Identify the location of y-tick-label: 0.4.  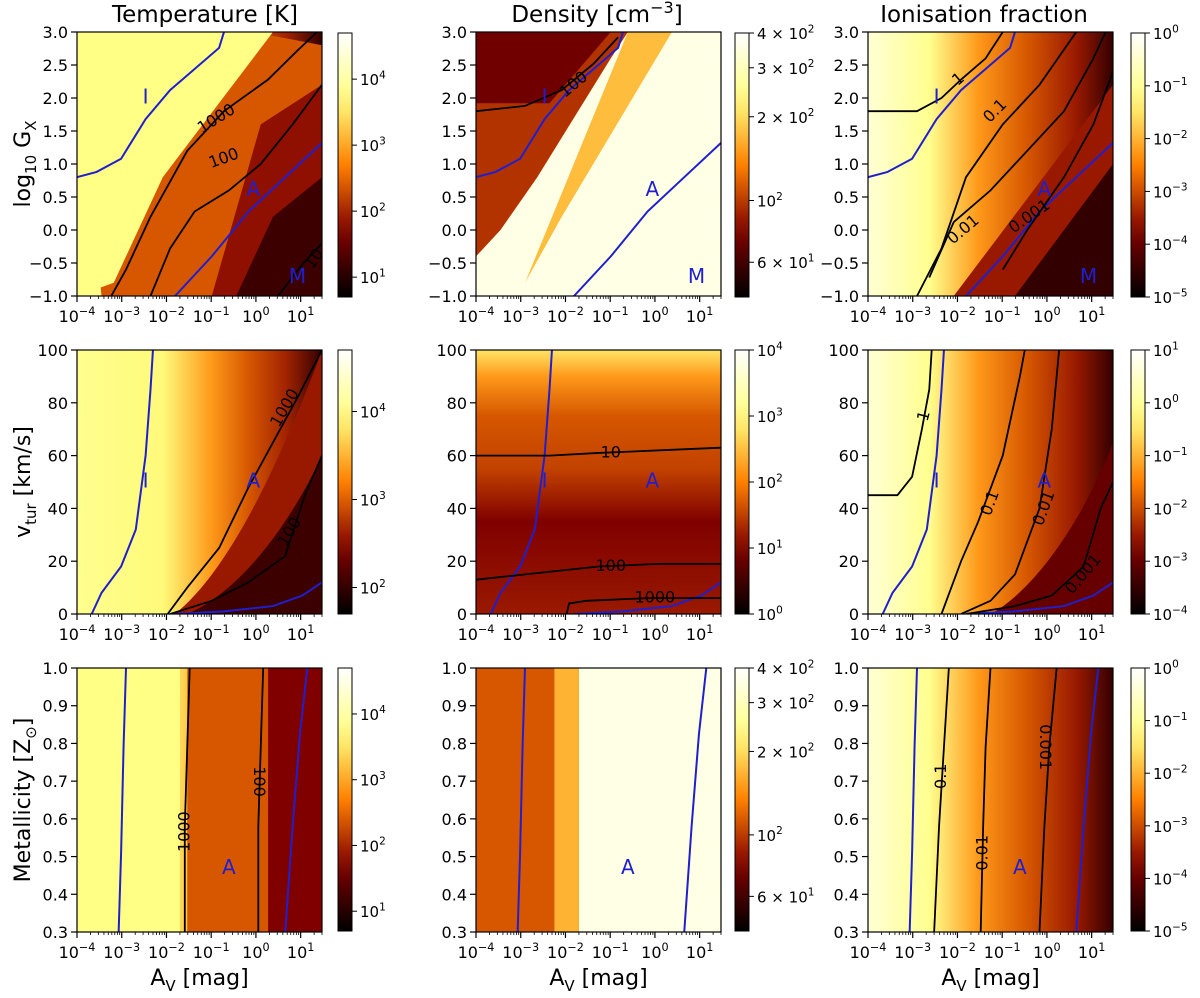
(846, 894).